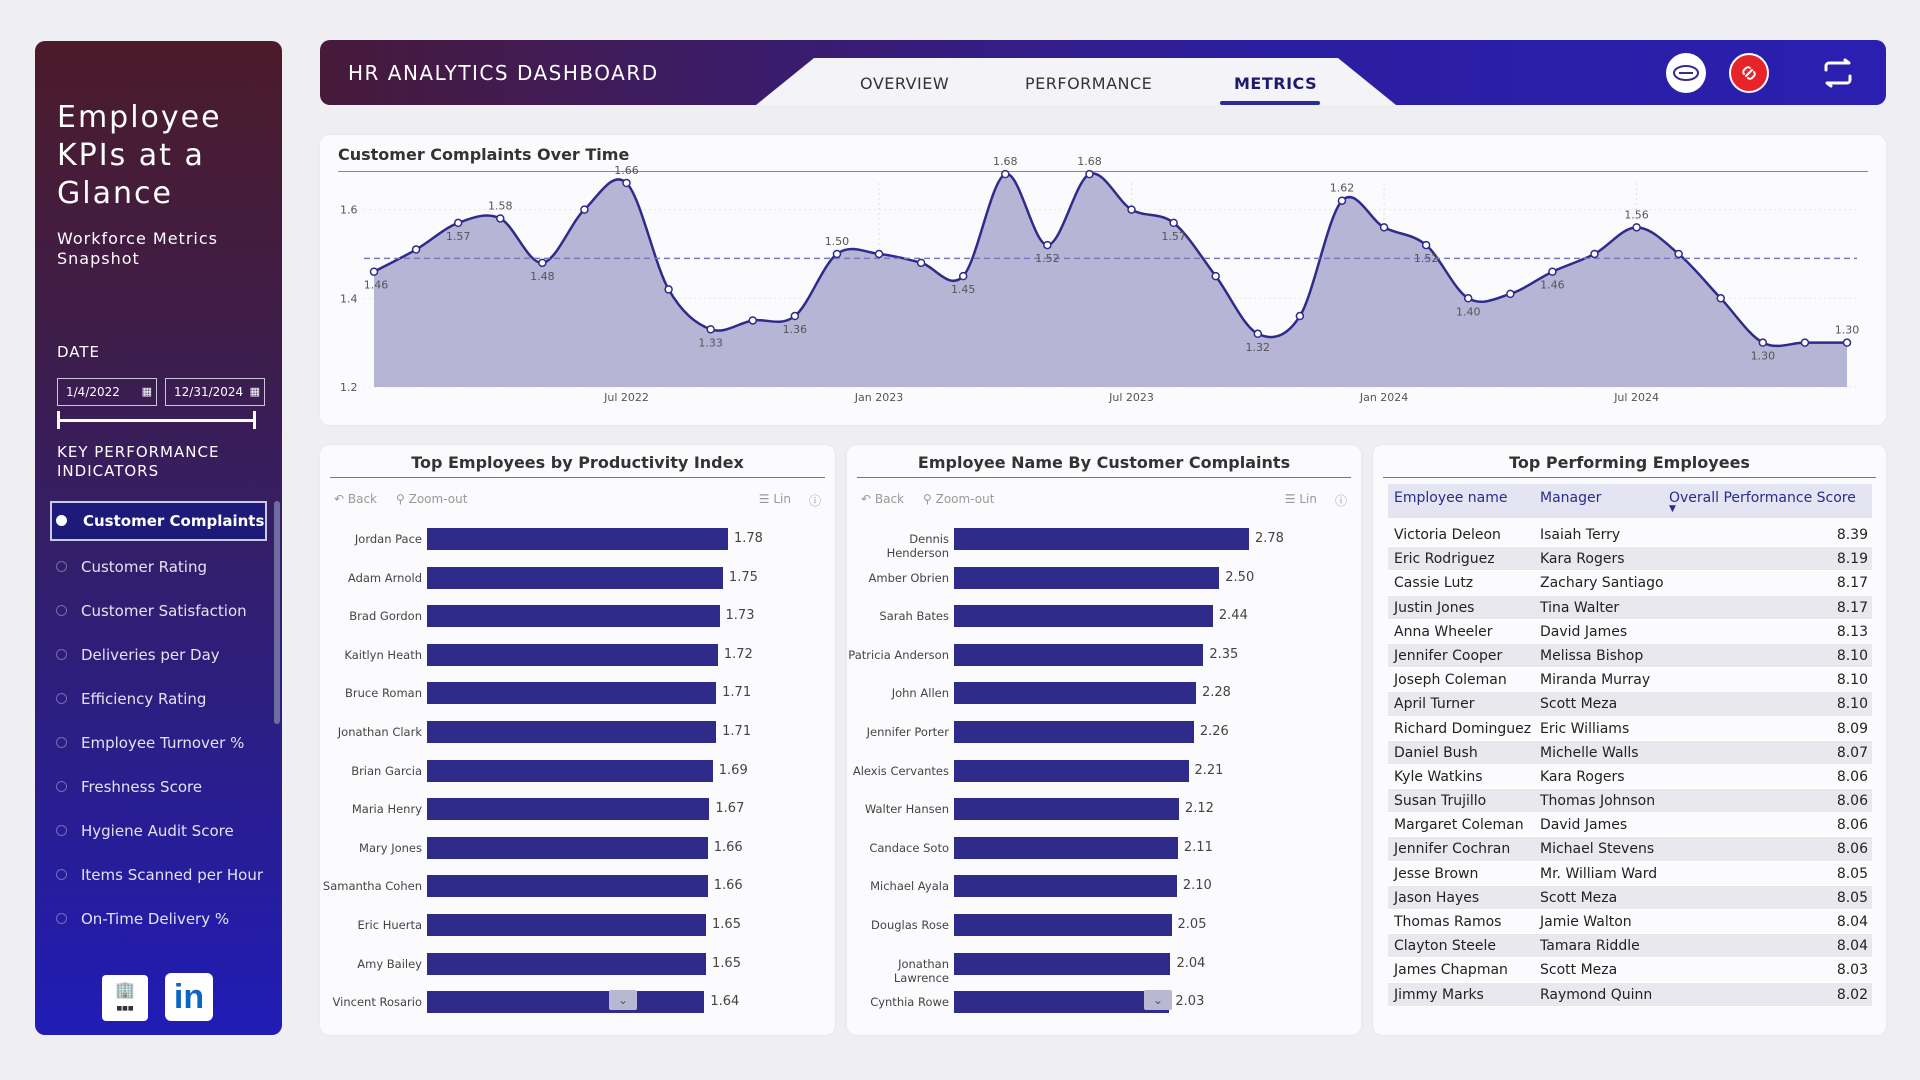 This screenshot has width=1920, height=1080. I want to click on tab-overview: OVERVIEW, so click(905, 83).